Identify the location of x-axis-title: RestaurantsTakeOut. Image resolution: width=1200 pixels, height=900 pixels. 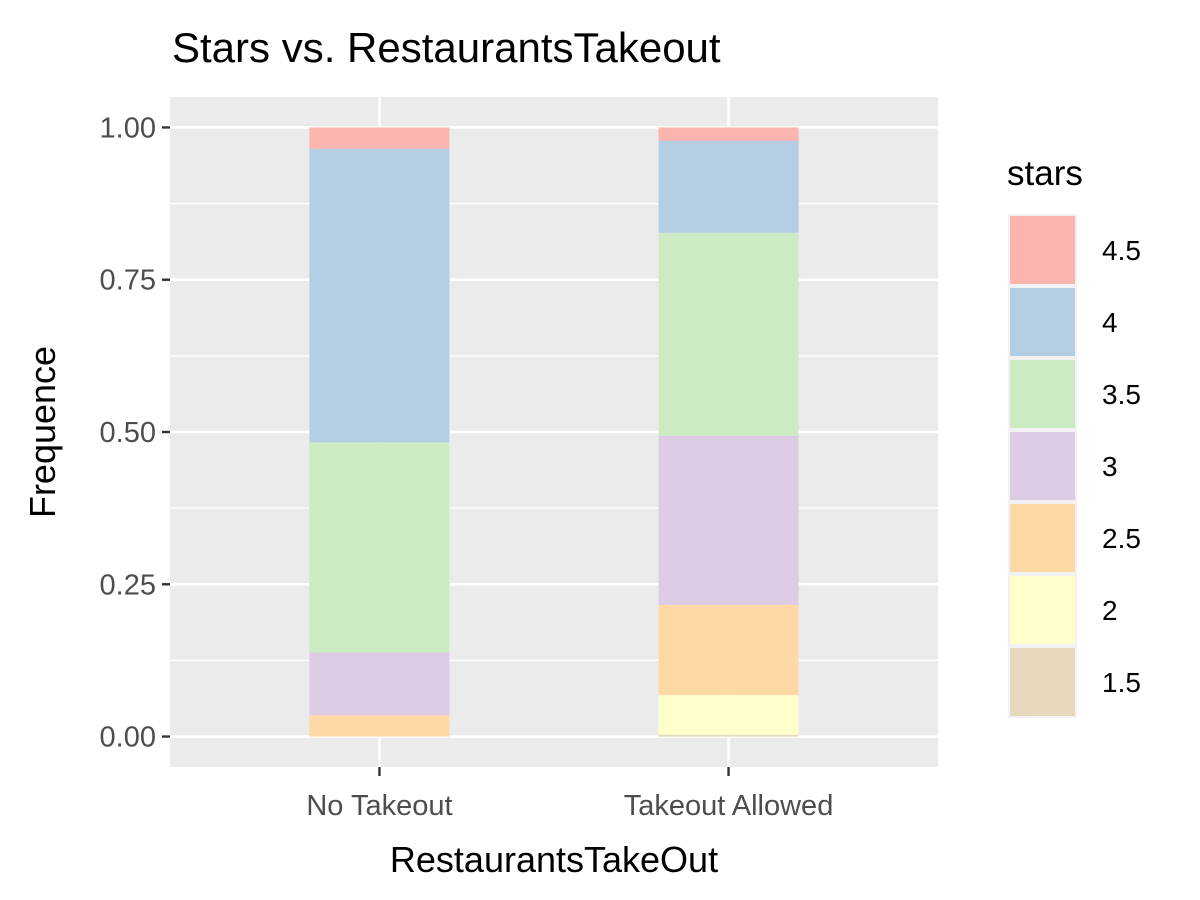
(554, 859).